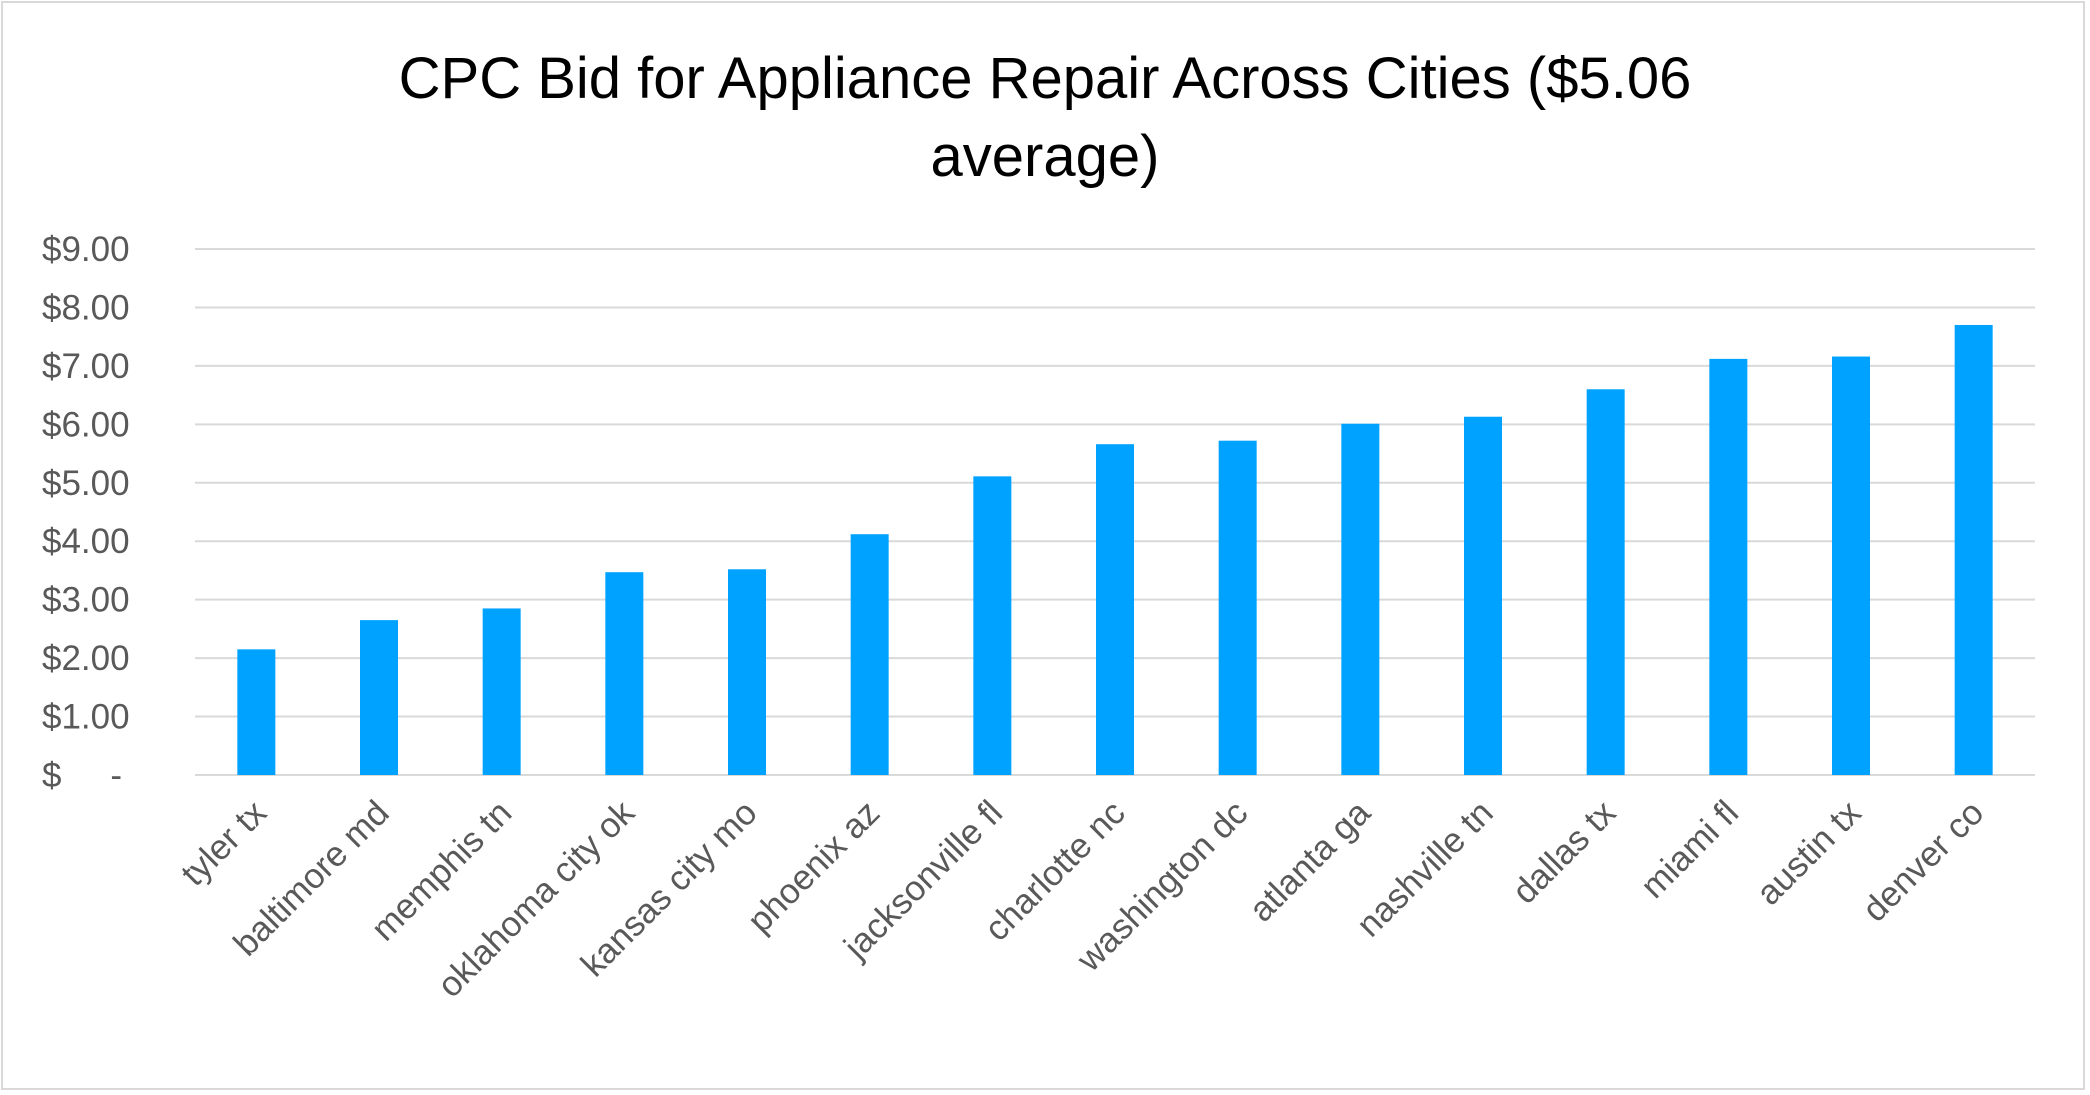 This screenshot has height=1095, width=2090. Describe the element at coordinates (86, 424) in the screenshot. I see `y-tick-label: $6.00` at that location.